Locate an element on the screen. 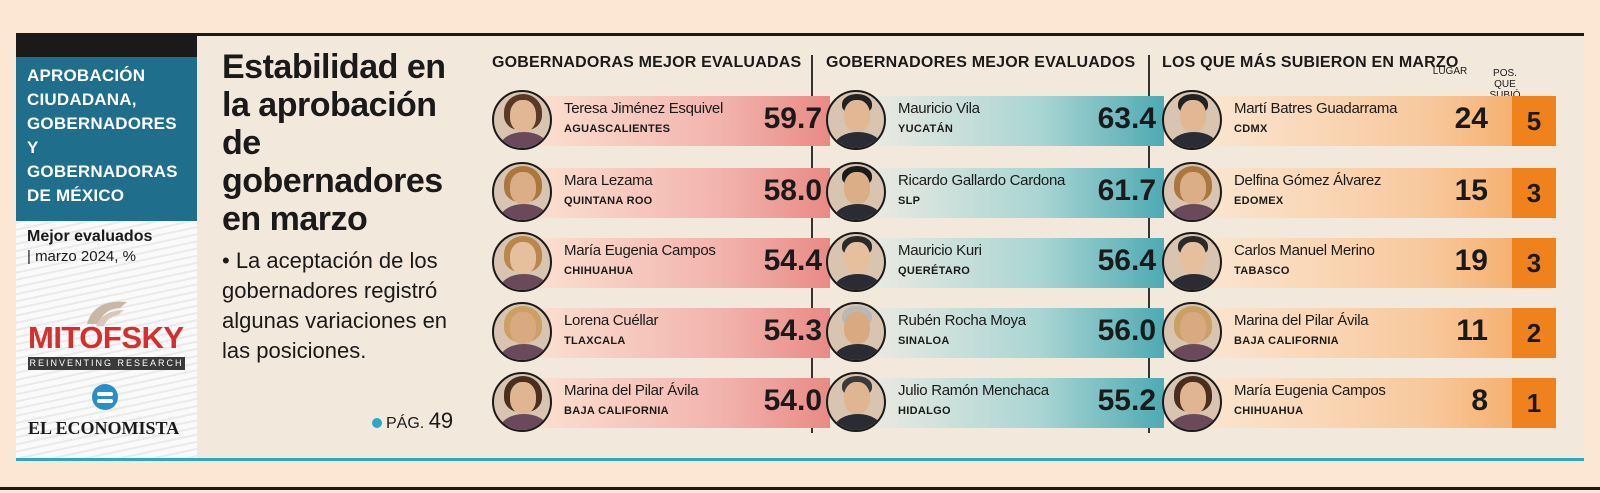  brand-logo: MITOFSKY is located at coordinates (106, 337).